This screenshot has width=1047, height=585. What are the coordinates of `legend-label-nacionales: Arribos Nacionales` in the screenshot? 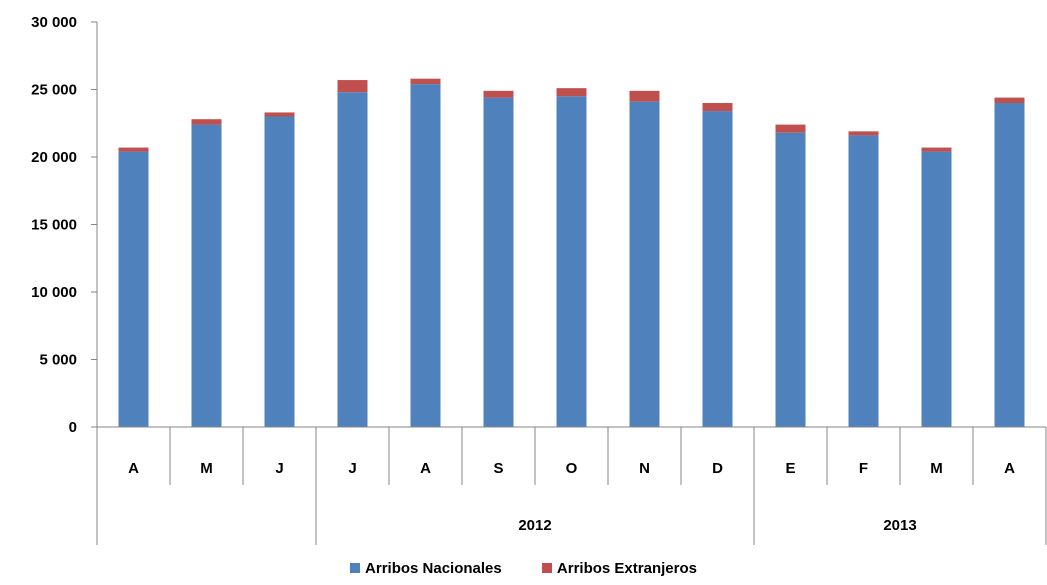 It's located at (433, 568).